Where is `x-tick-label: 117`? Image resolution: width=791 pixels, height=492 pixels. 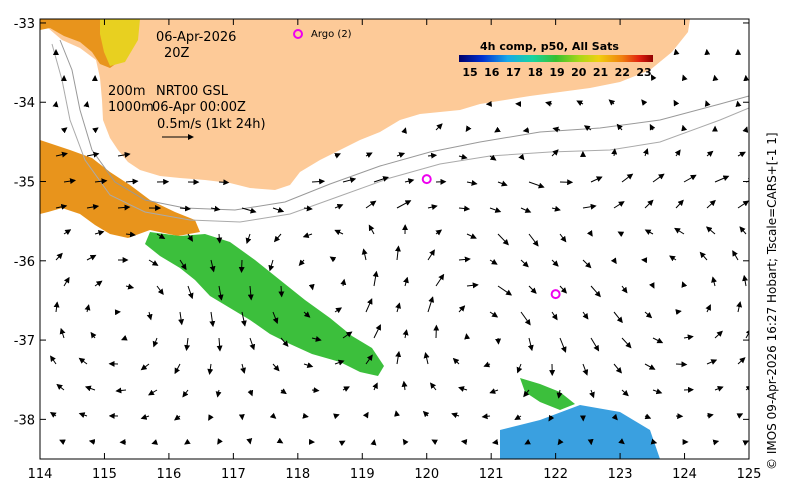 x-tick-label: 117 is located at coordinates (233, 474).